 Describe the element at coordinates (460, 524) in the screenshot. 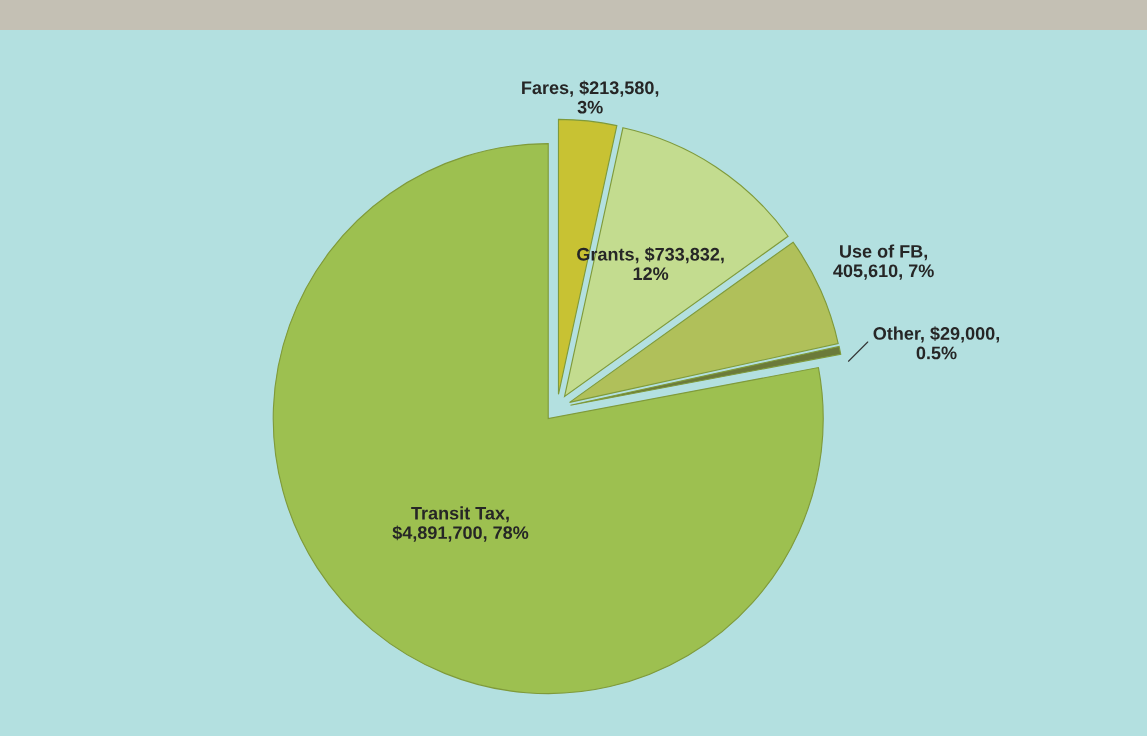

I see `slice-label: Transit Tax, $4,891,700, 78%` at that location.